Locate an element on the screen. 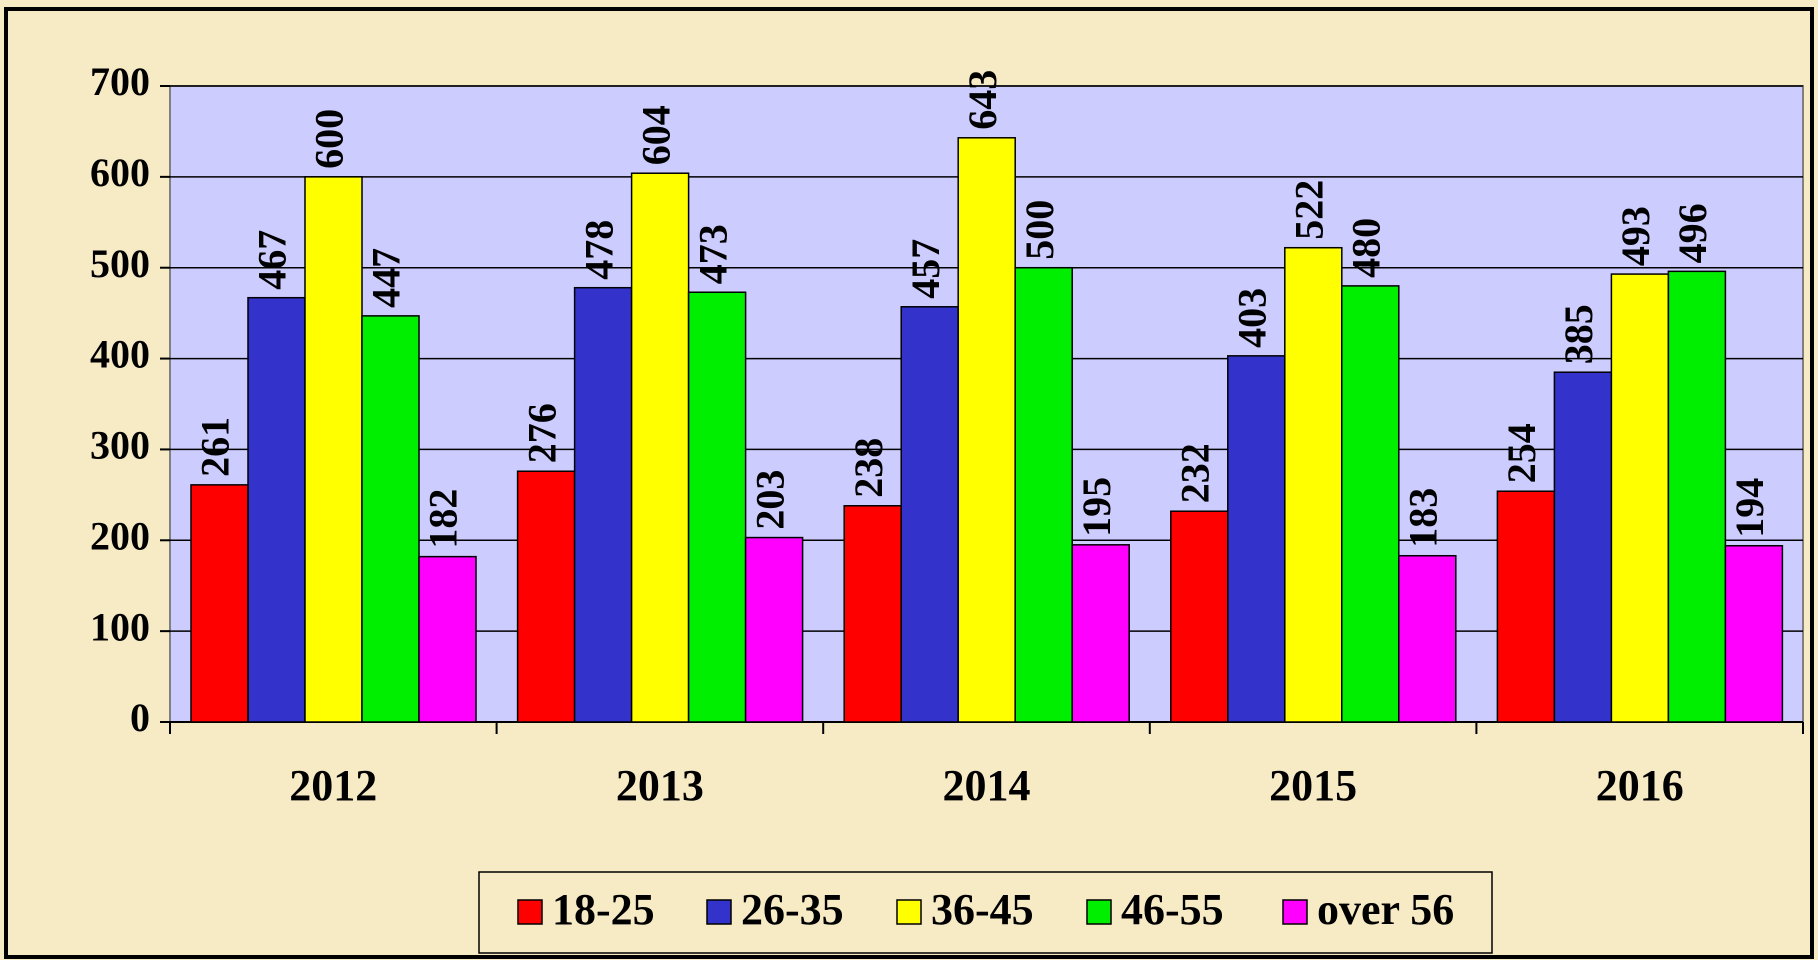 The width and height of the screenshot is (1818, 960). data-label: 182 is located at coordinates (443, 519).